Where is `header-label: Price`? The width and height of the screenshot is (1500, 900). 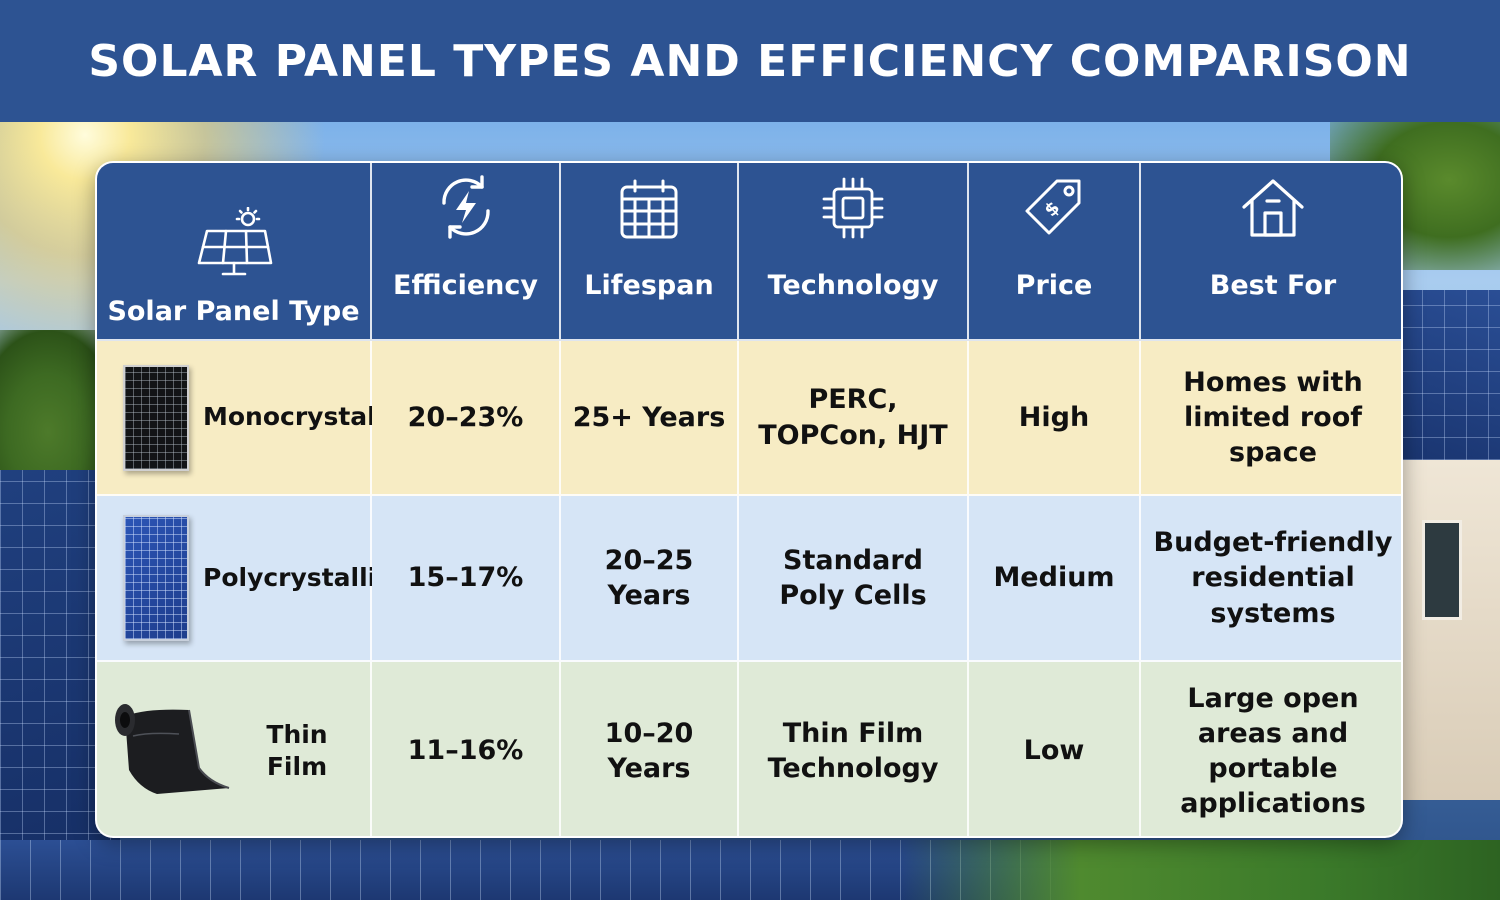 header-label: Price is located at coordinates (1054, 285).